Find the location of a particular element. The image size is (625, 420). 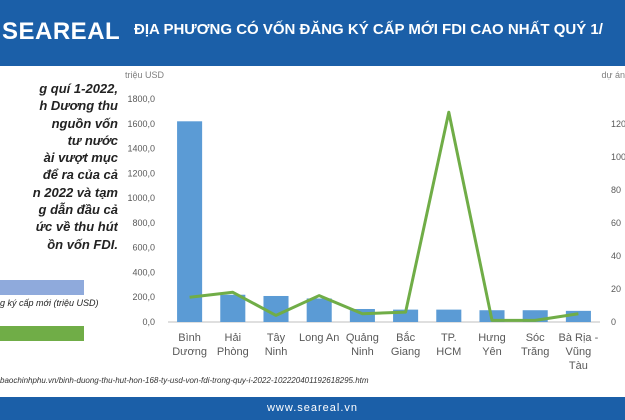

y-tick-right: 60 is located at coordinates (616, 223).